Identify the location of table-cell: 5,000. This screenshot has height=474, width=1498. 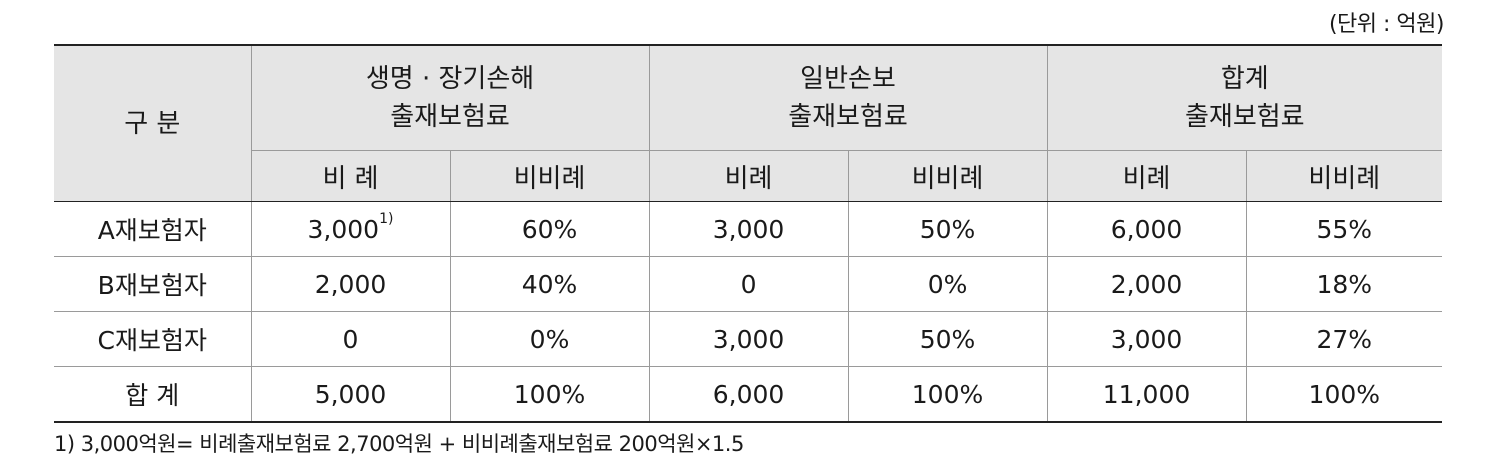
(350, 394).